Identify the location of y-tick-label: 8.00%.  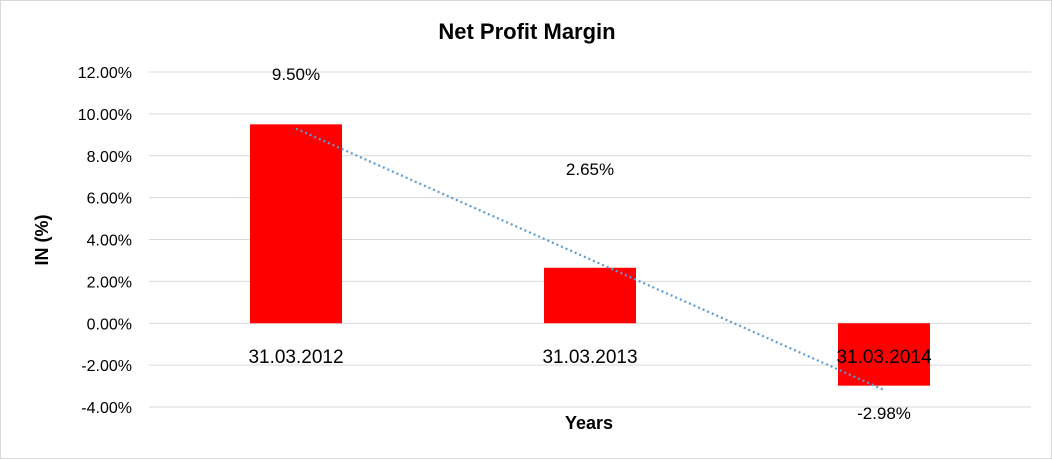
(109, 157).